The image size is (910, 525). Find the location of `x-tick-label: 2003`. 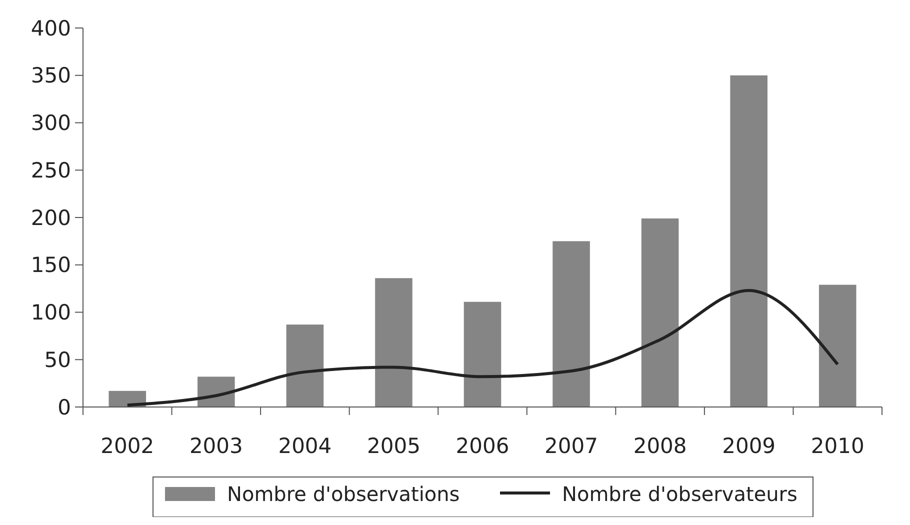

x-tick-label: 2003 is located at coordinates (216, 446).